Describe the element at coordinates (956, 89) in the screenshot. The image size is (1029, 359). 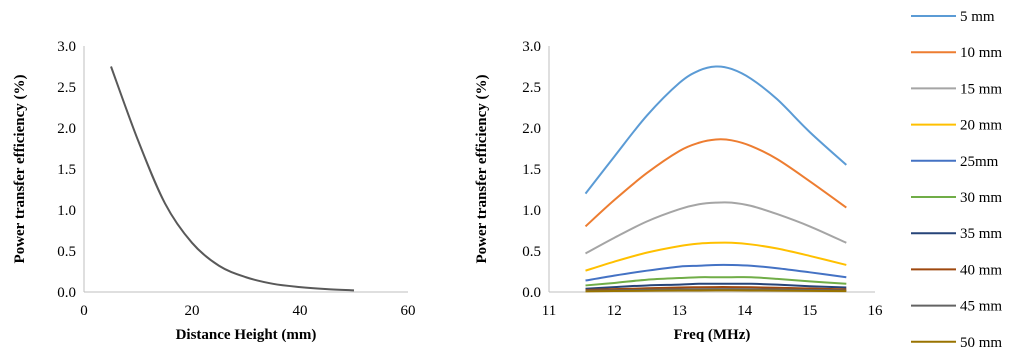
I see `legend-item: 15 mm` at that location.